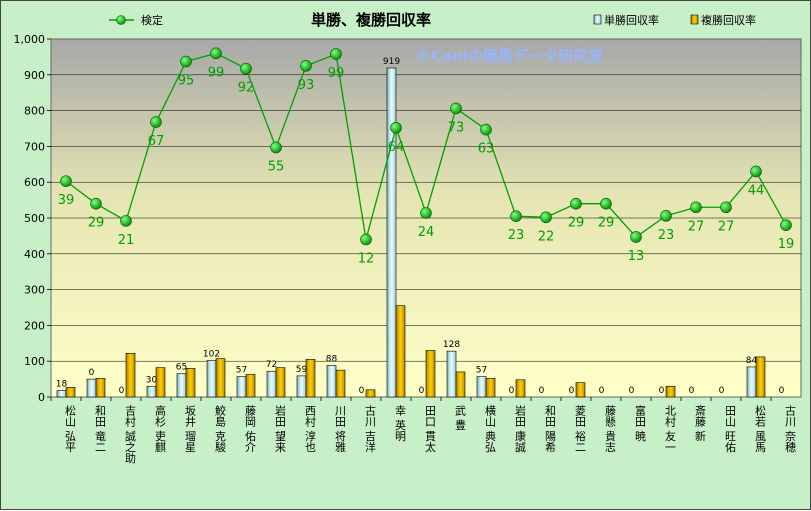 The width and height of the screenshot is (811, 511). Describe the element at coordinates (130, 434) in the screenshot. I see `x-category-label: 吉村 誠之助` at that location.